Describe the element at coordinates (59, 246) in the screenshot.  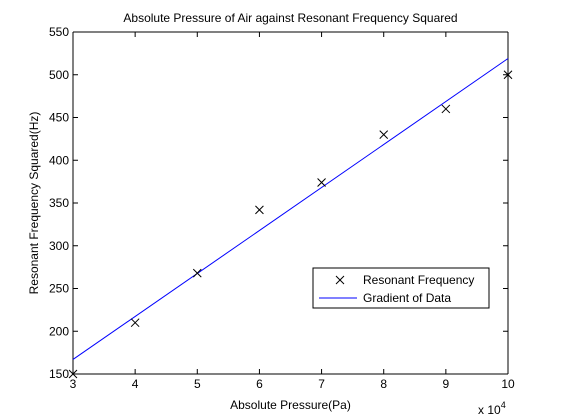
I see `y-tick-label: 300` at that location.